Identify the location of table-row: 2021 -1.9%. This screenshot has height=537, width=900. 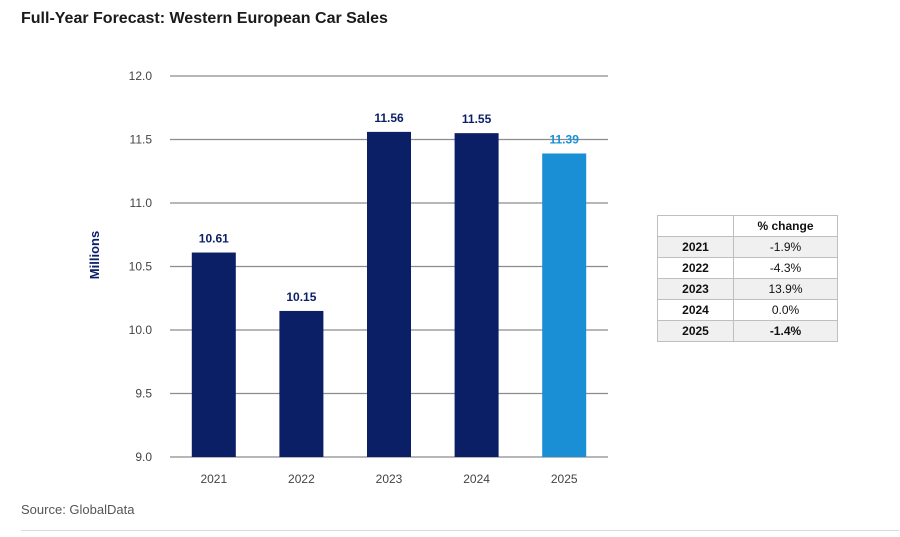
(747, 247).